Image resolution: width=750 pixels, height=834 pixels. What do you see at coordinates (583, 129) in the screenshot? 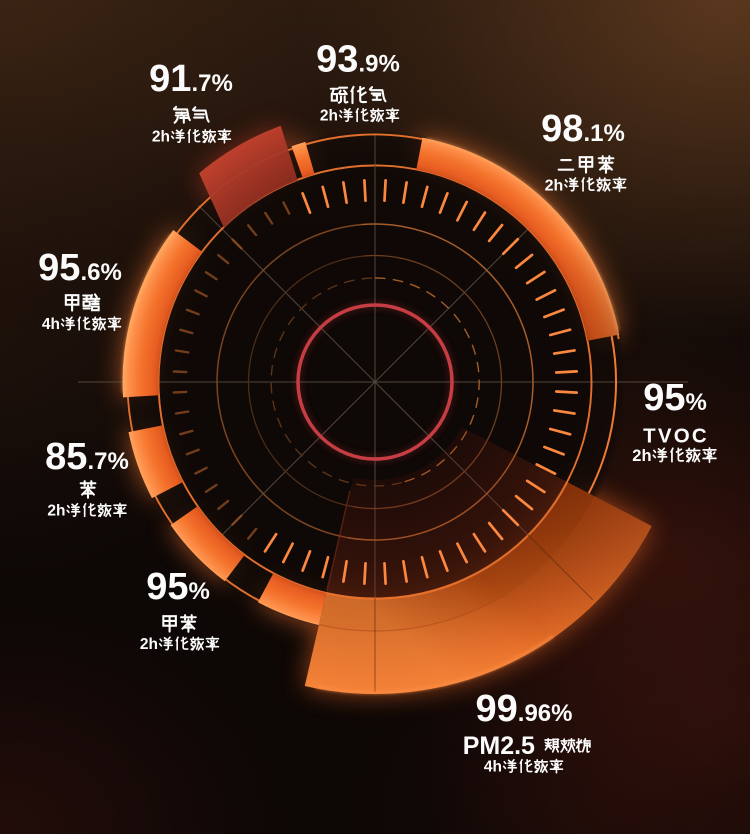
I see `svg-text: 98.1%` at bounding box center [583, 129].